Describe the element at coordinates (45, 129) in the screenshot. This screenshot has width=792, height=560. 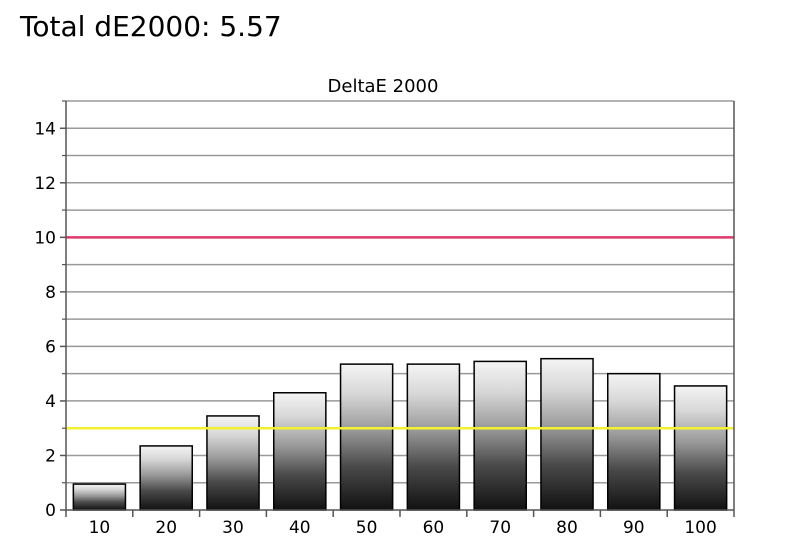
I see `y-tick-label: 14` at that location.